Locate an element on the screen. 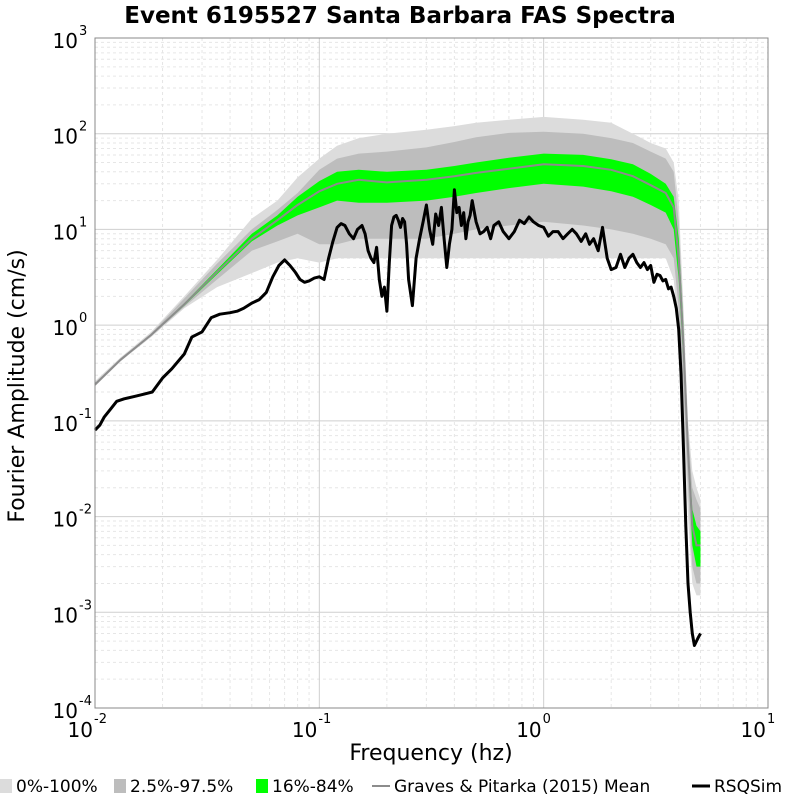  chart-title: Event 6195527 Santa Barbara FAS Spectra is located at coordinates (400, 16).